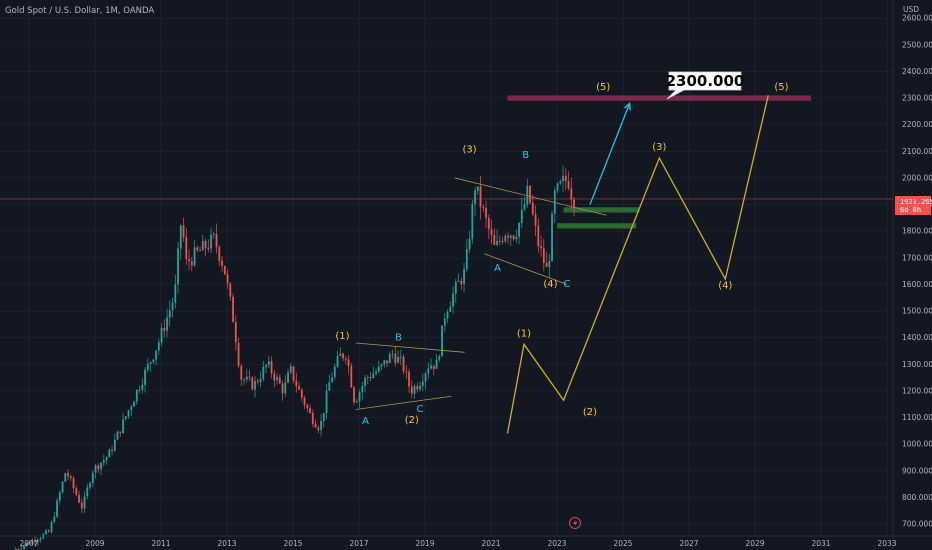 The height and width of the screenshot is (550, 932). Describe the element at coordinates (627, 106) in the screenshot. I see `target-arrow-head` at that location.